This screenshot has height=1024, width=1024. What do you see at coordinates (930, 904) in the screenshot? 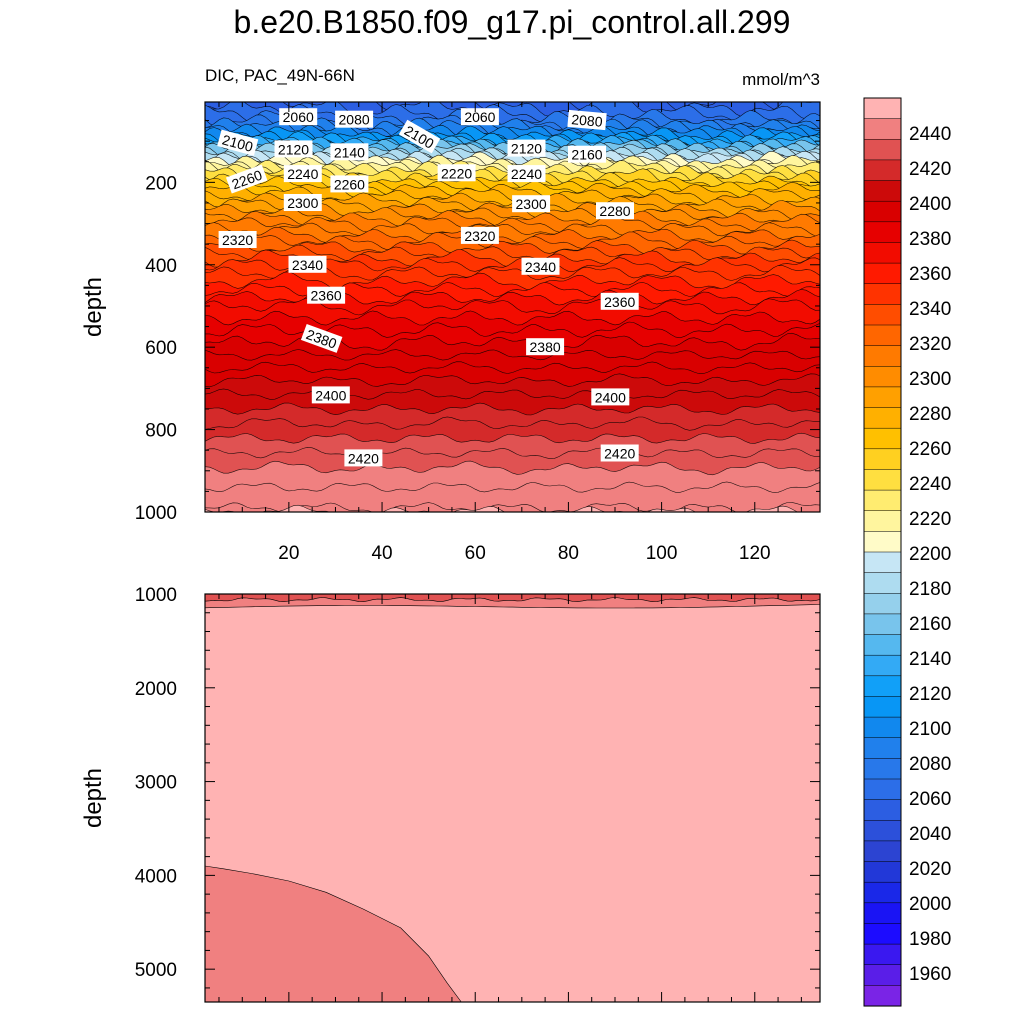
I see `colorbar-label: 2000` at bounding box center [930, 904].